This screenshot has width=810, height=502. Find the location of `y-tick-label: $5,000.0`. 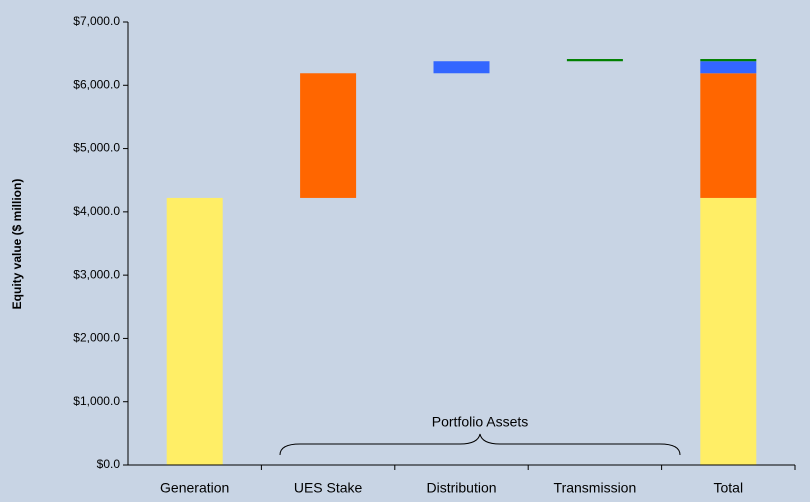

y-tick-label: $5,000.0 is located at coordinates (96, 148).